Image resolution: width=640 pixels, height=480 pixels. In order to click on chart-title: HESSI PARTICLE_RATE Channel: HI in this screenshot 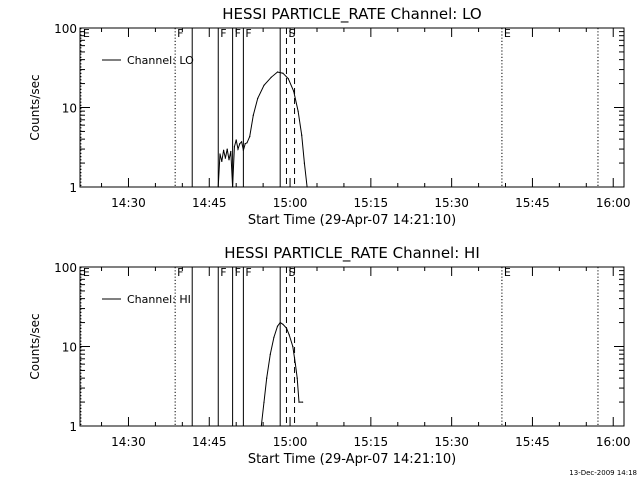, I will do `click(352, 253)`.